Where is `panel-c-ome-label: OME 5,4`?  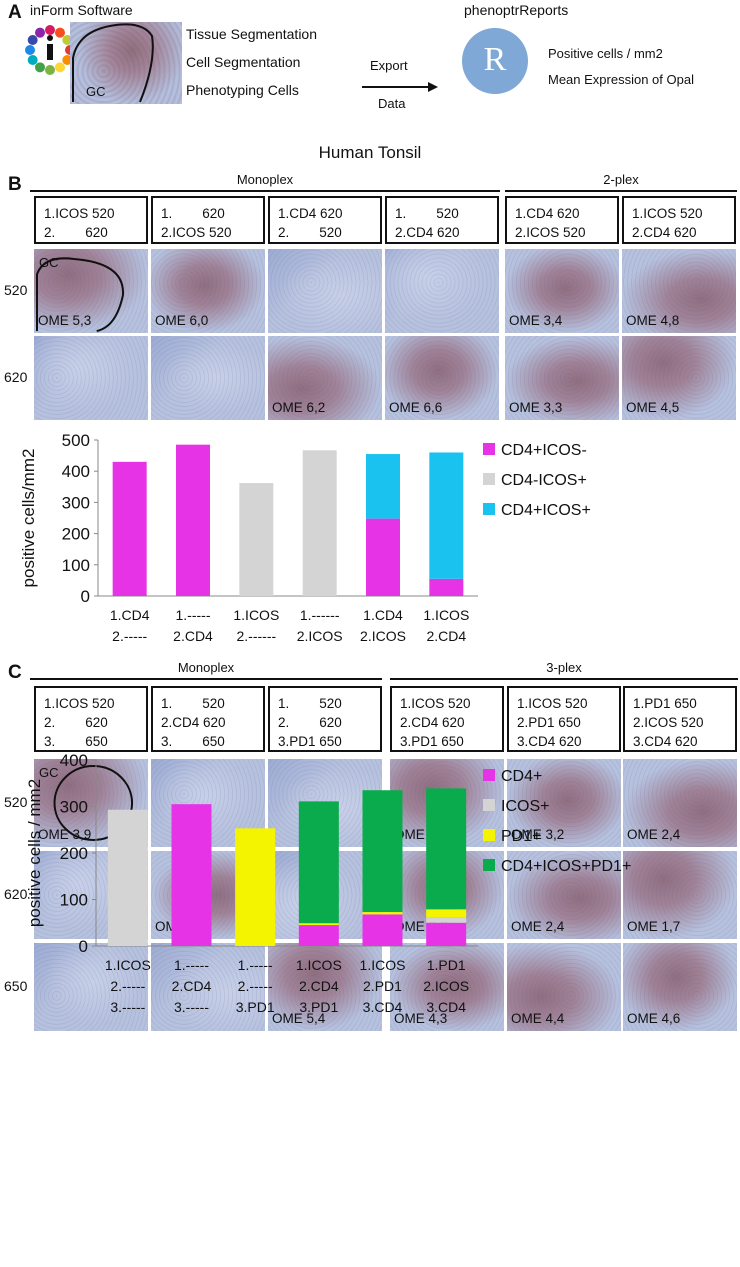 panel-c-ome-label: OME 5,4 is located at coordinates (299, 1018).